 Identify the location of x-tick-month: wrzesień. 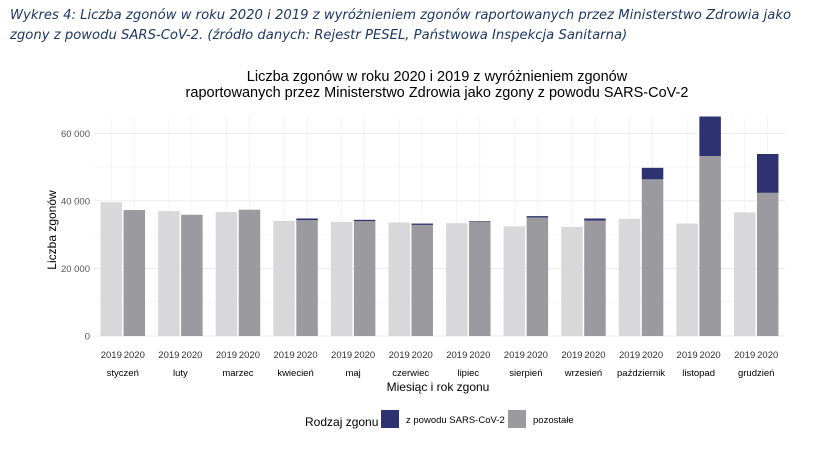
(583, 373).